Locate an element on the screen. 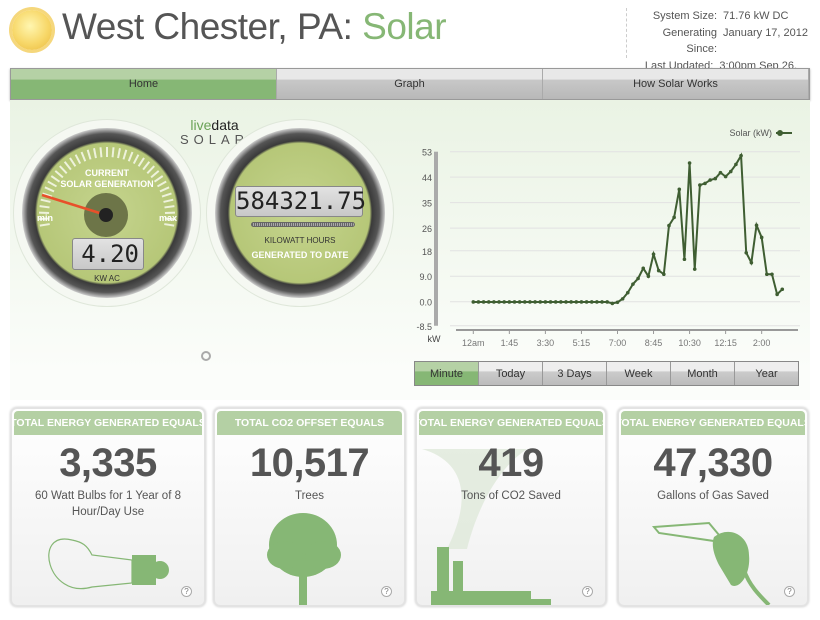  current-kw-display: 4.20 is located at coordinates (108, 254).